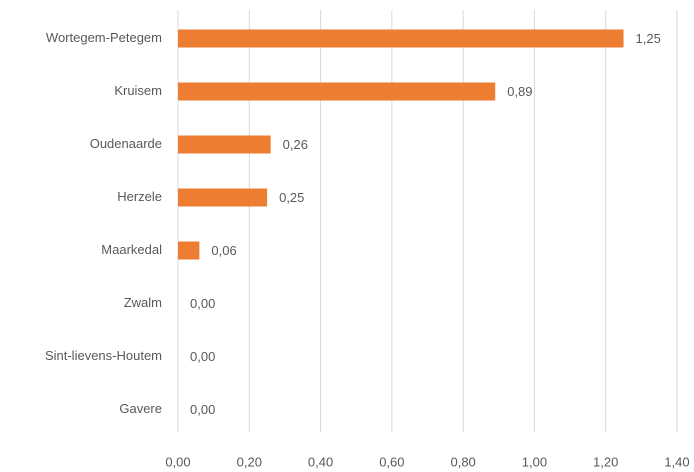  Describe the element at coordinates (139, 196) in the screenshot. I see `y-tick-label: Herzele` at that location.